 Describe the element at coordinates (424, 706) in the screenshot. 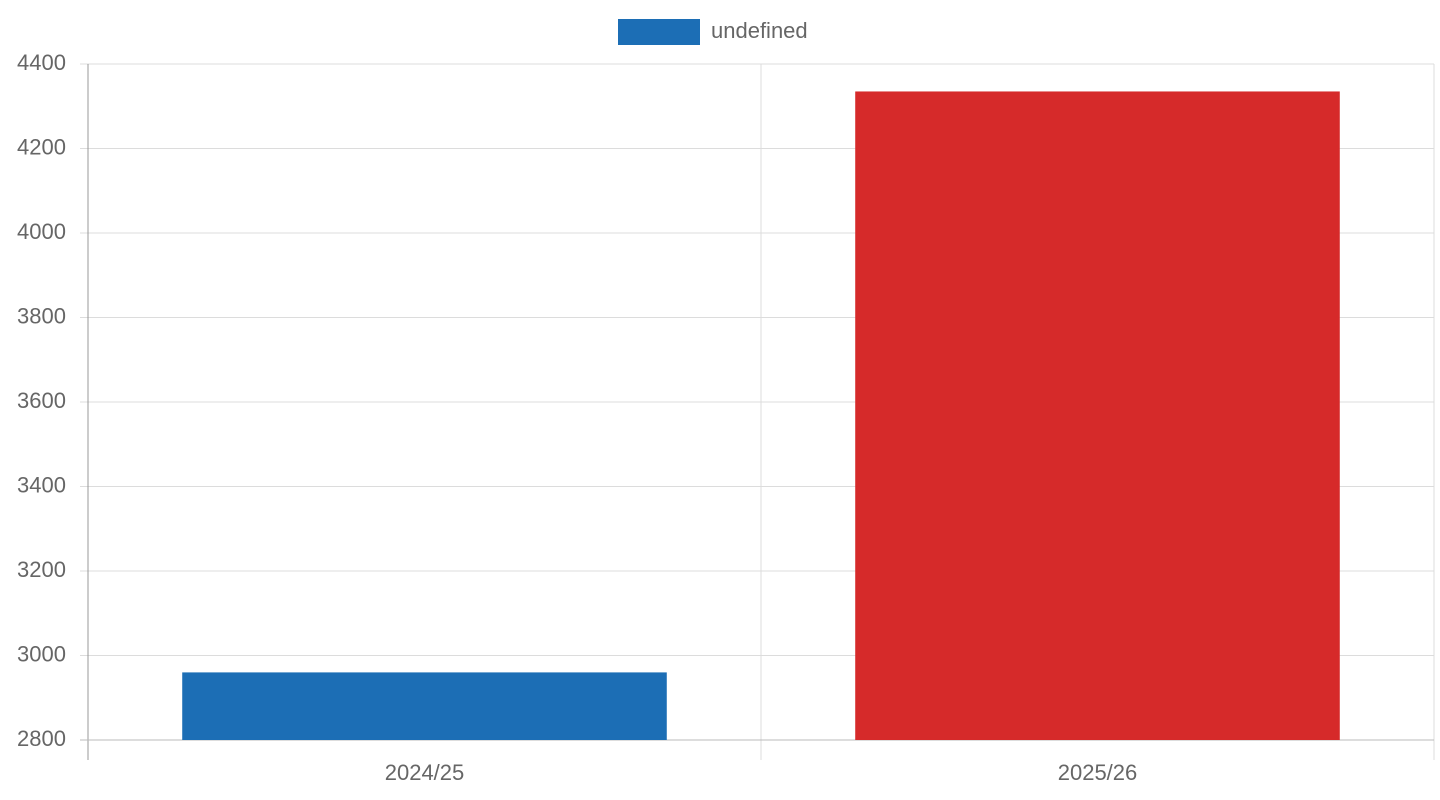

I see `bar` at that location.